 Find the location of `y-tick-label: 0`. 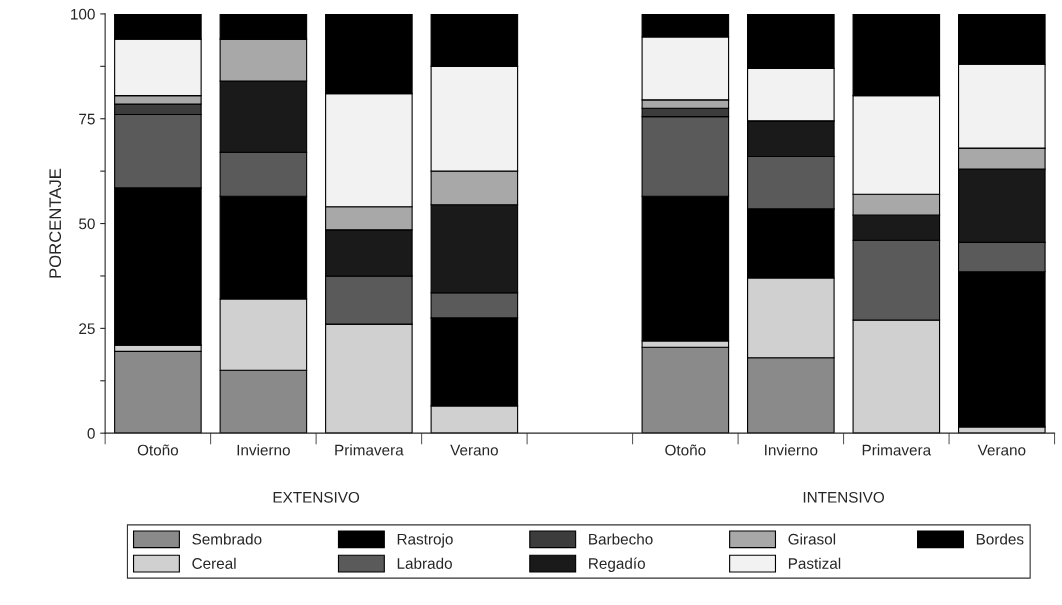

y-tick-label: 0 is located at coordinates (91, 433).